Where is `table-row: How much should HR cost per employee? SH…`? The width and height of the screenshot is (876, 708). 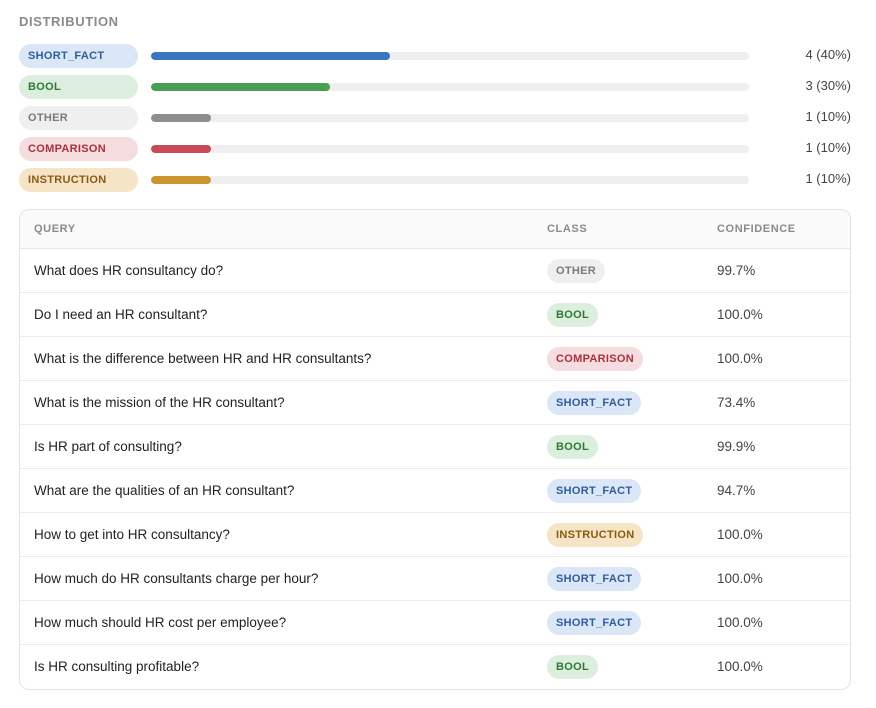
table-row: How much should HR cost per employee? SH… is located at coordinates (435, 623).